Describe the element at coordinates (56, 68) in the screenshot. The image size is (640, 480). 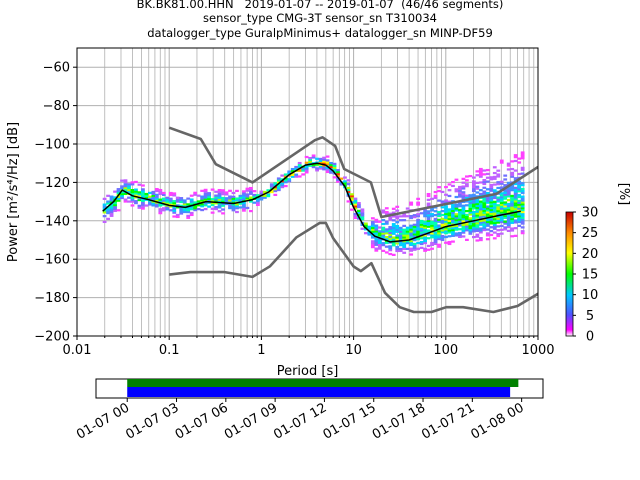
I see `y-tick-label: −60` at that location.